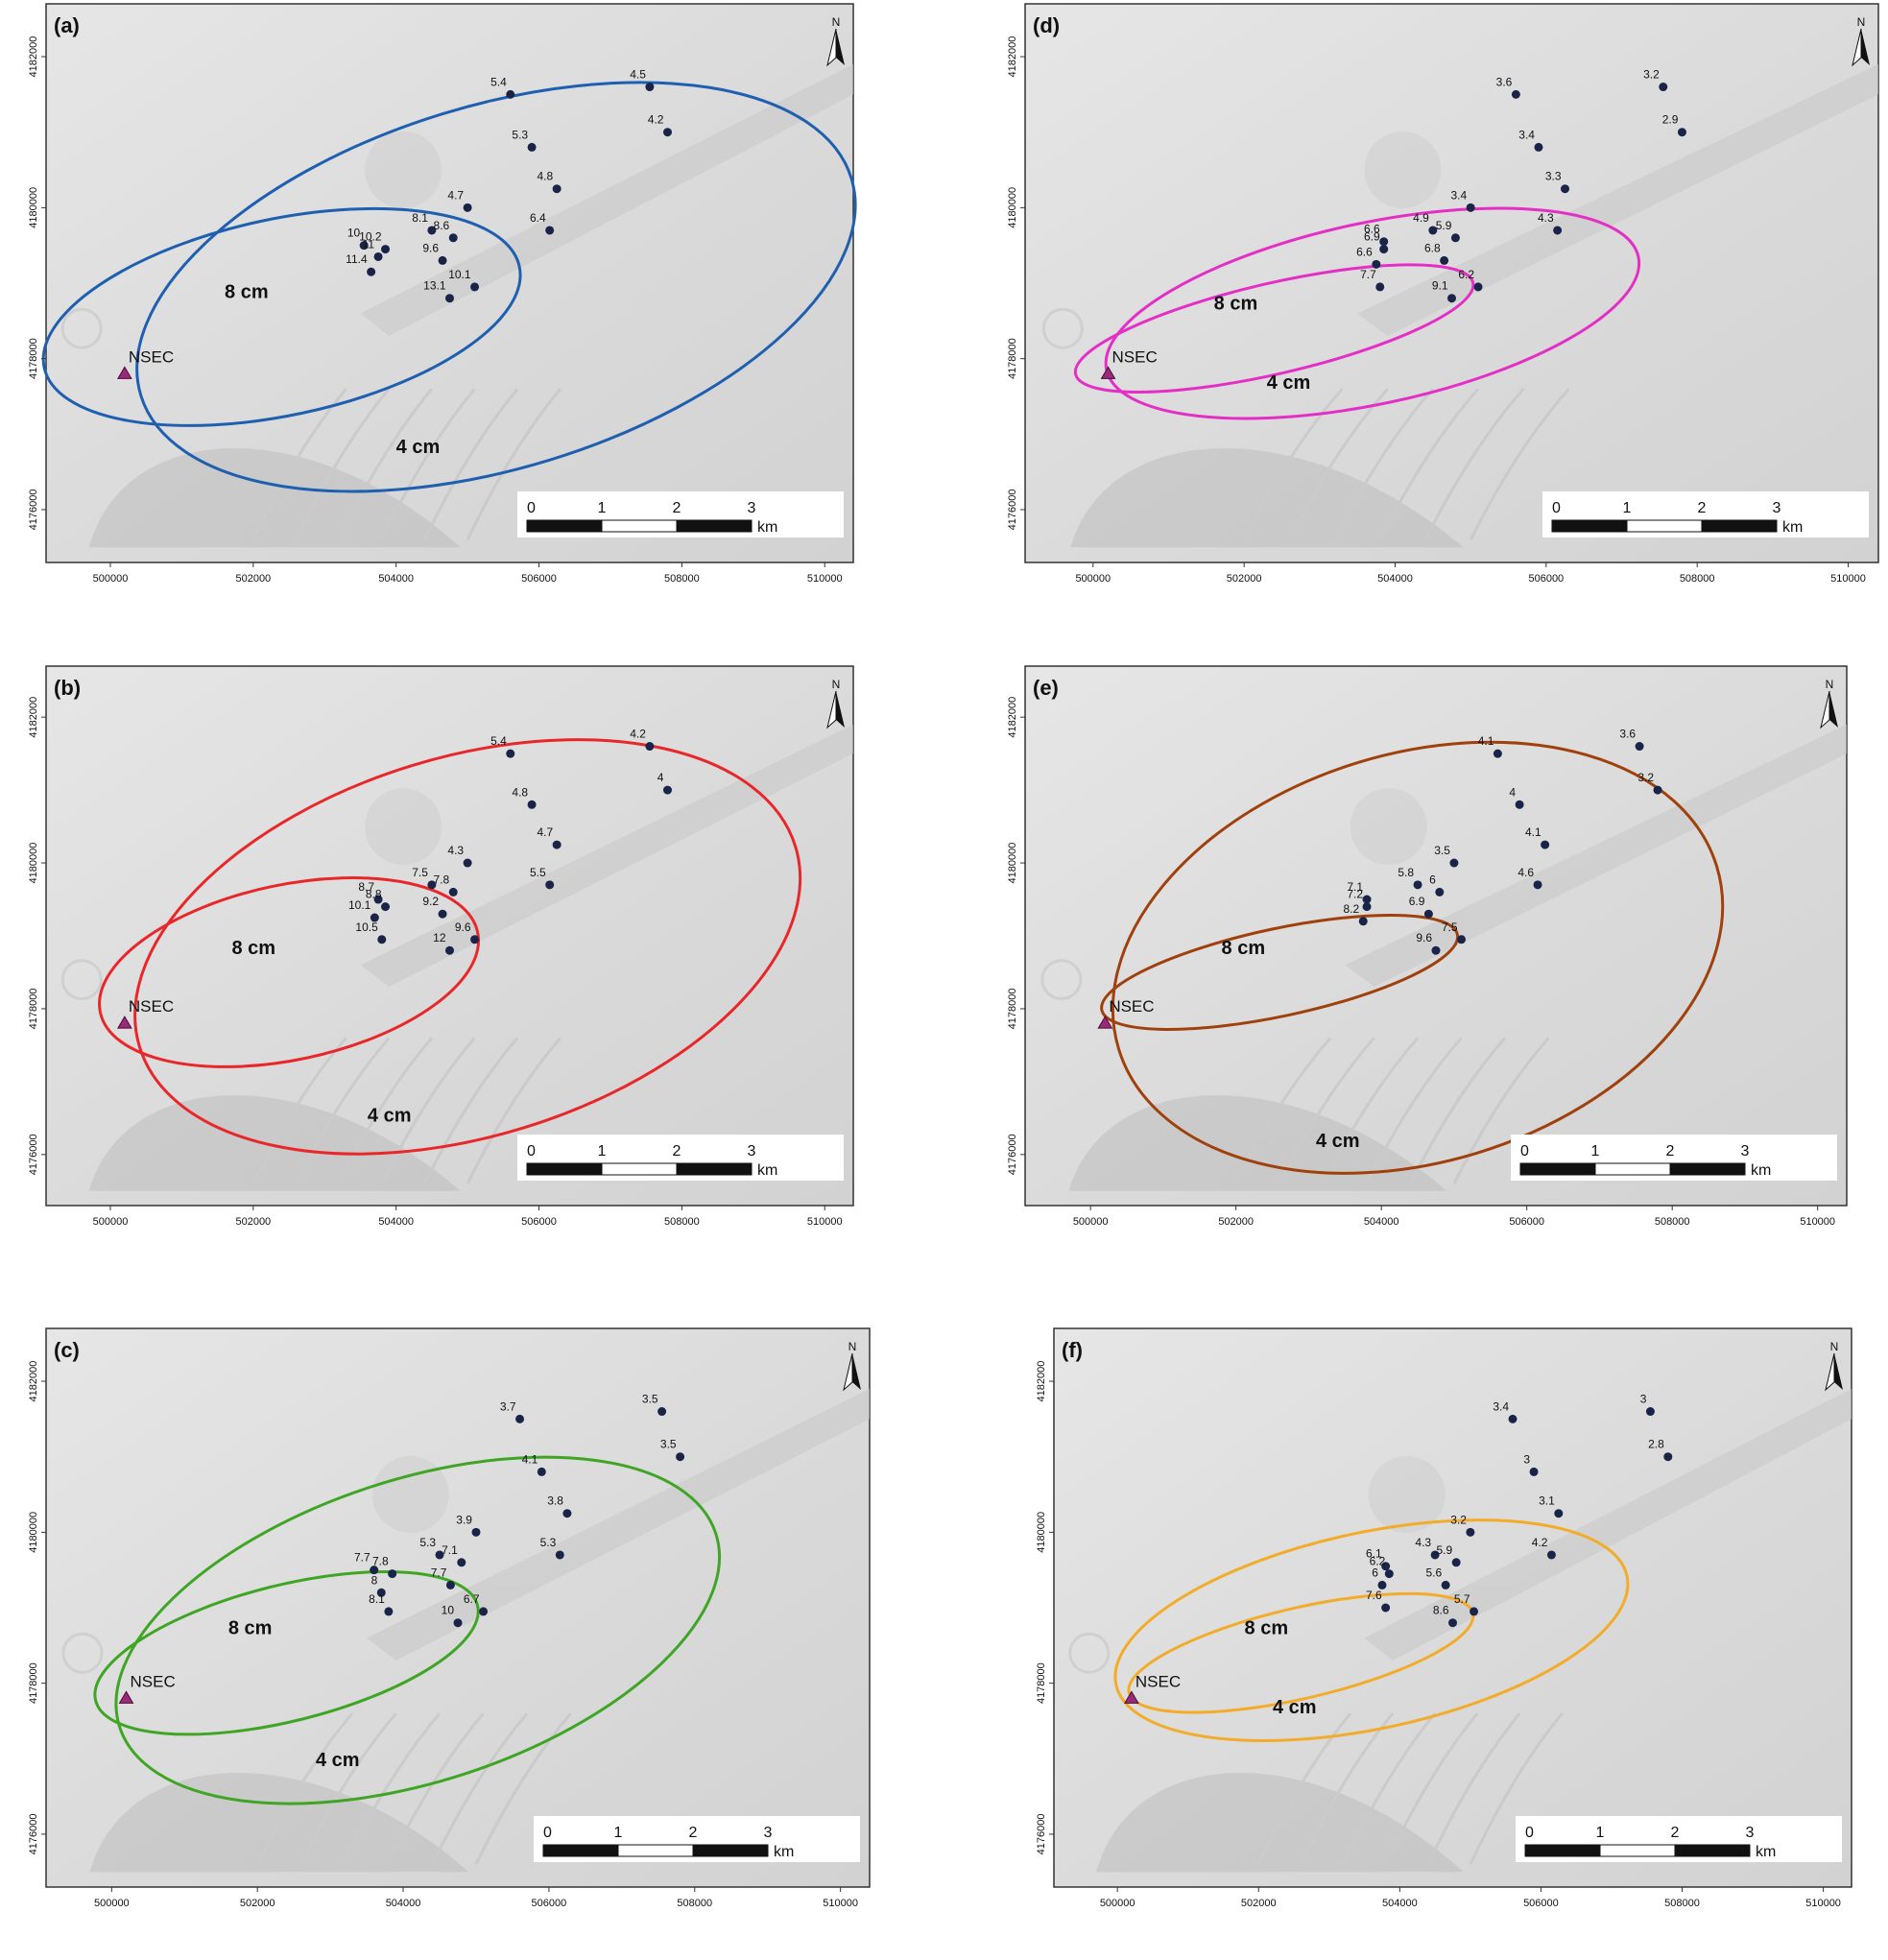 This screenshot has height=1960, width=1888. What do you see at coordinates (1557, 182) in the screenshot?
I see `sample-point: 3.3` at bounding box center [1557, 182].